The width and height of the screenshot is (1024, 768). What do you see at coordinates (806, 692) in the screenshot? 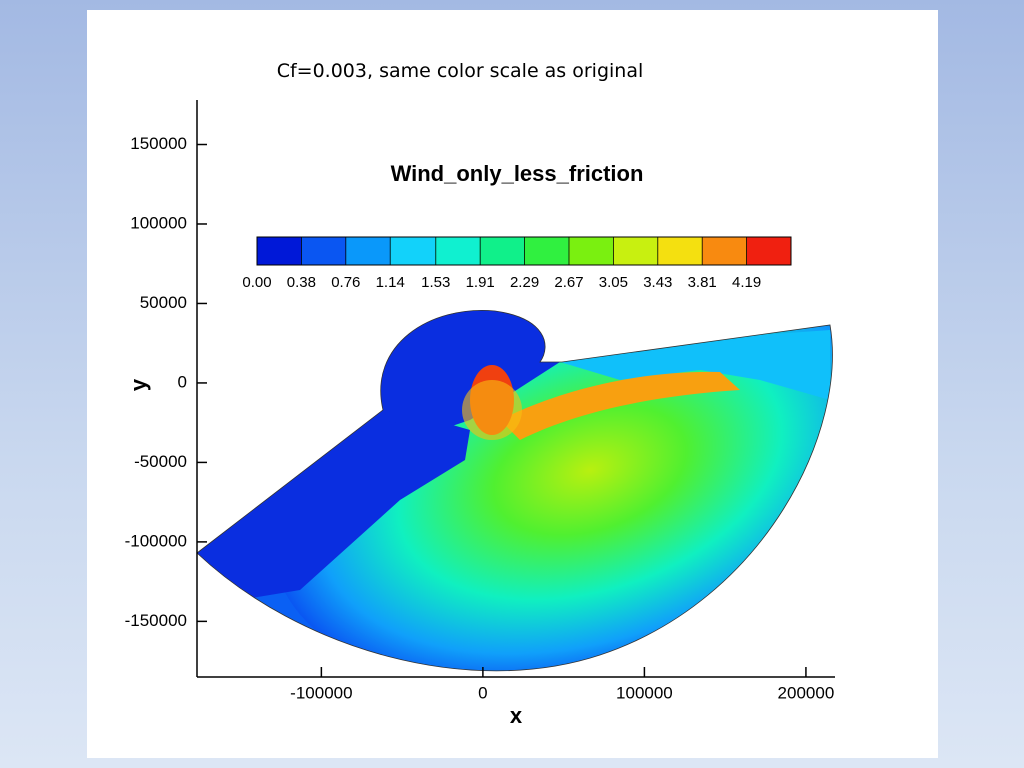
I see `x-tick-label: 200000` at bounding box center [806, 692].